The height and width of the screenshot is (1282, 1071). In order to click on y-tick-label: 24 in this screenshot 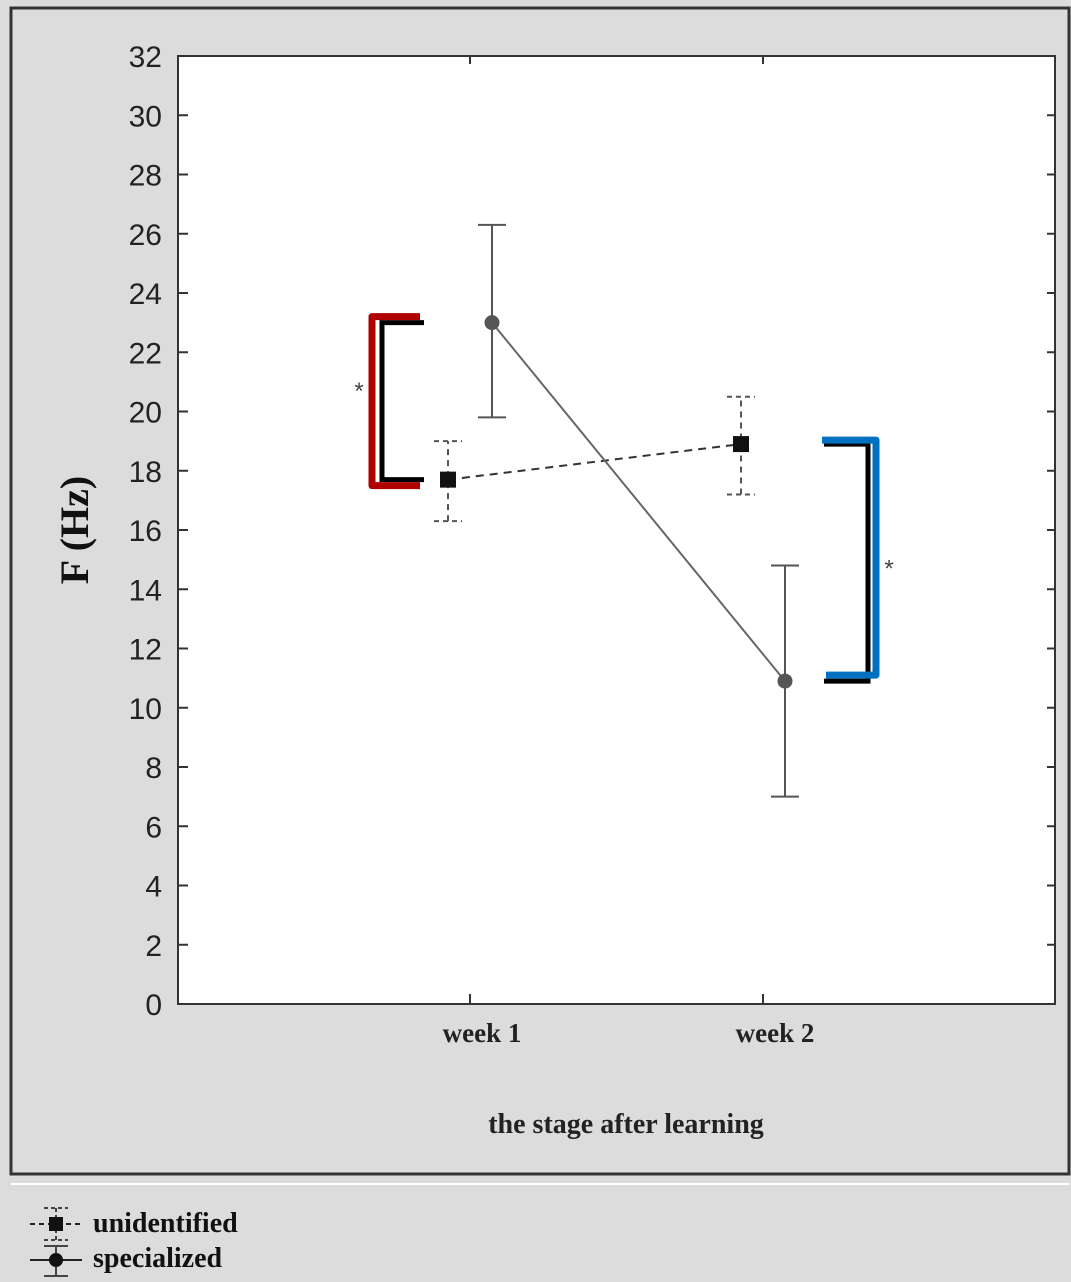, I will do `click(145, 294)`.